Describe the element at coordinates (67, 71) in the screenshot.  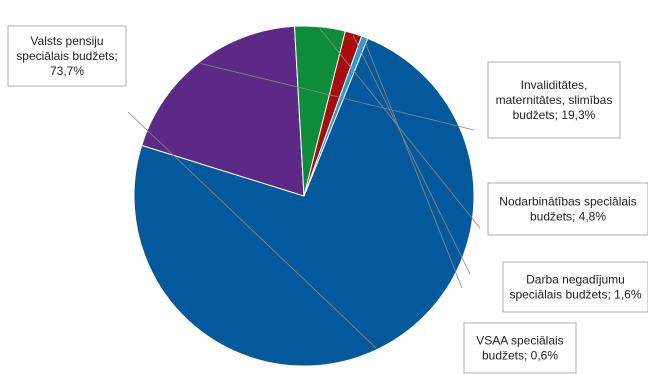
I see `label-text: 73,7%` at that location.